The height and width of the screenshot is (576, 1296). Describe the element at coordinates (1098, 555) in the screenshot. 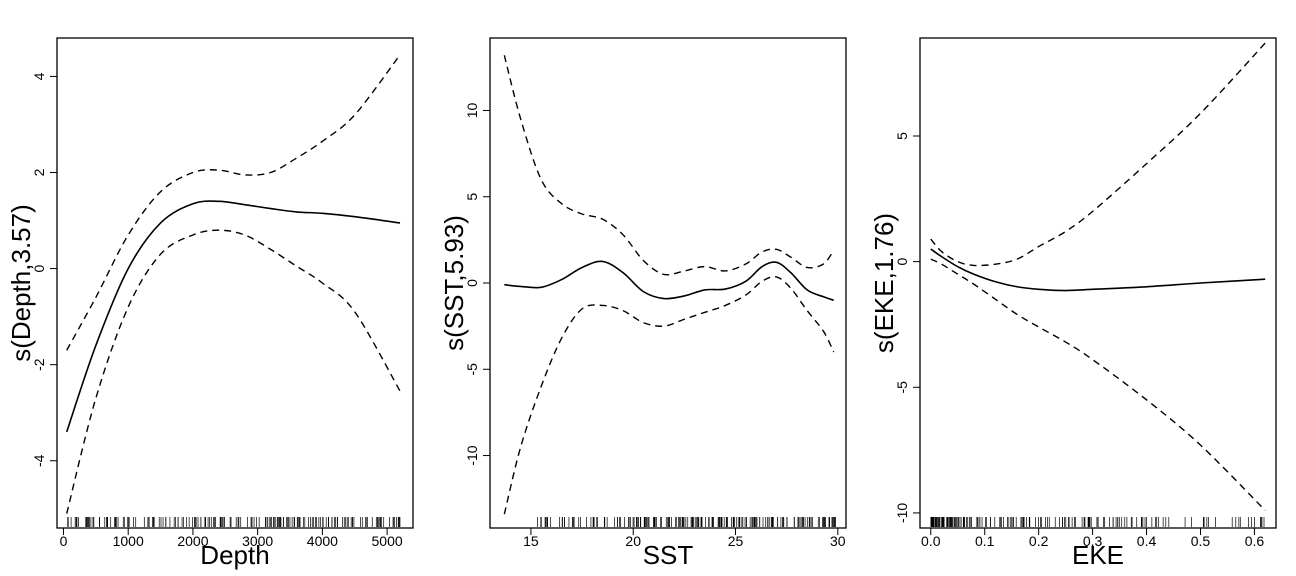

I see `panel-eke-xlabel: EKE` at that location.